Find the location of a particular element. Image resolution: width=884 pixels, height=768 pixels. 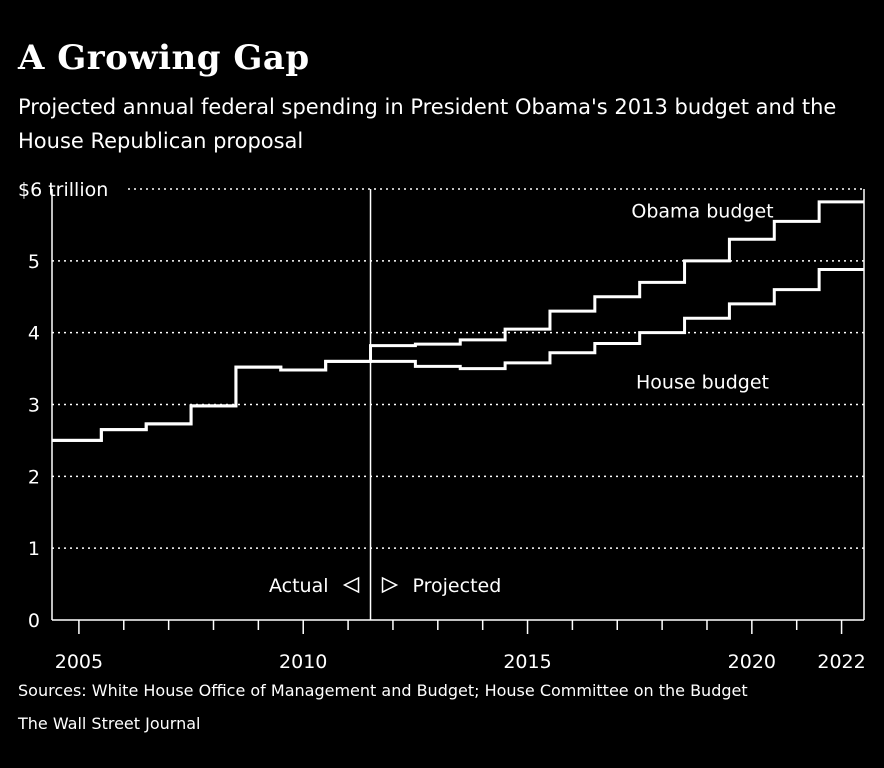

x-tick-label-2010: 2010 is located at coordinates (303, 662).